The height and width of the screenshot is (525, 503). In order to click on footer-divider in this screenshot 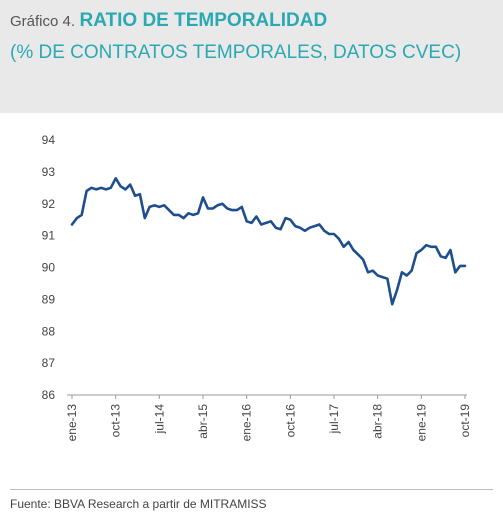, I will do `click(251, 489)`.